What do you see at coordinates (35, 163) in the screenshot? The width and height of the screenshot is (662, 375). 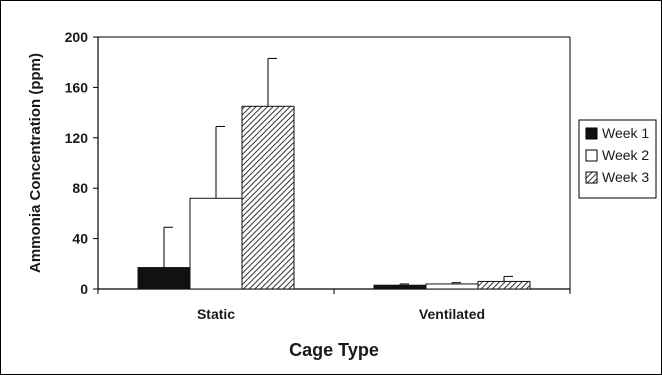 I see `y-axis-title: Ammonia Concentration (ppm)` at bounding box center [35, 163].